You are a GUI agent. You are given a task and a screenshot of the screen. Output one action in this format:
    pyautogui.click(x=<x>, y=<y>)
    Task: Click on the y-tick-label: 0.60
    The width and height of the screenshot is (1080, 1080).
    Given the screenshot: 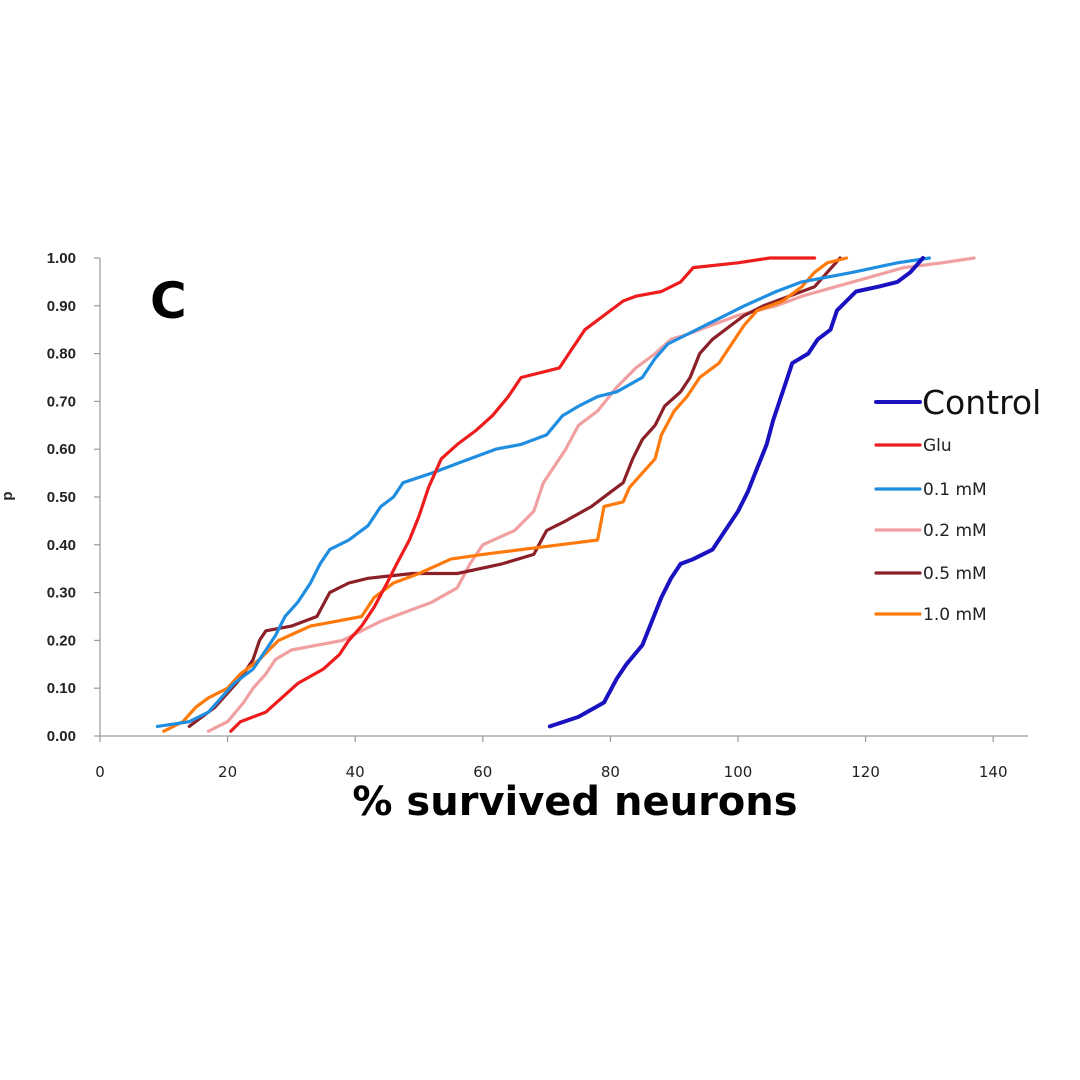 What is the action you would take?
    pyautogui.click(x=61, y=449)
    